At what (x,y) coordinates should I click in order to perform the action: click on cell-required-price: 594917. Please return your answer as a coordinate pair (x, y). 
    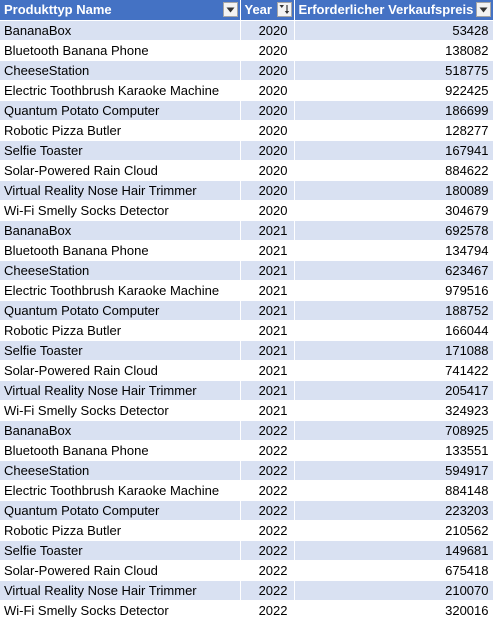
    Looking at the image, I should click on (394, 470).